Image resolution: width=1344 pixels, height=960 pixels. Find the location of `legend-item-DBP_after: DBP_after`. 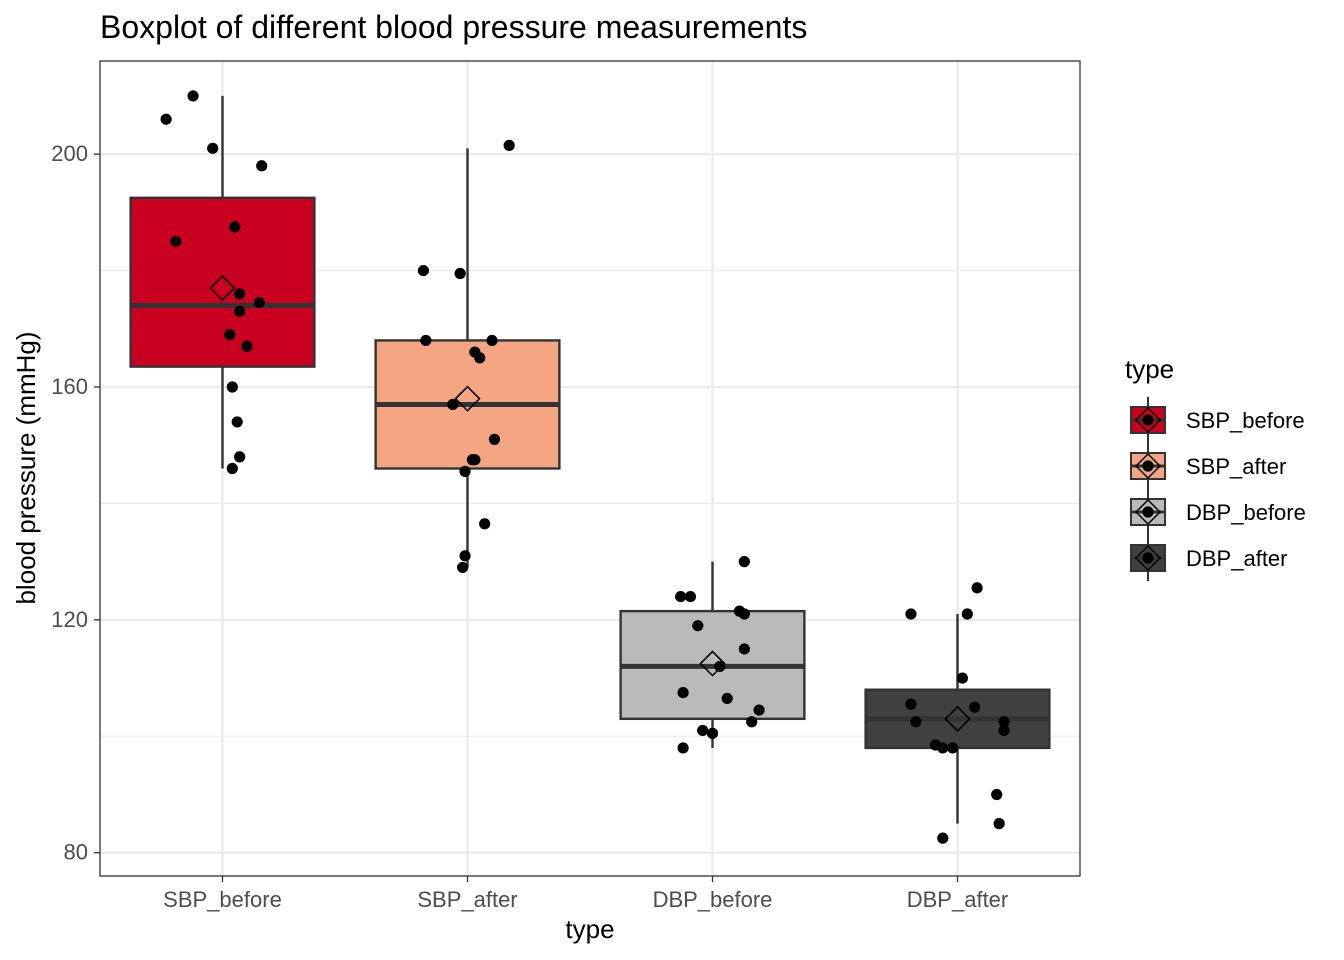

legend-item-DBP_after: DBP_after is located at coordinates (1209, 558).